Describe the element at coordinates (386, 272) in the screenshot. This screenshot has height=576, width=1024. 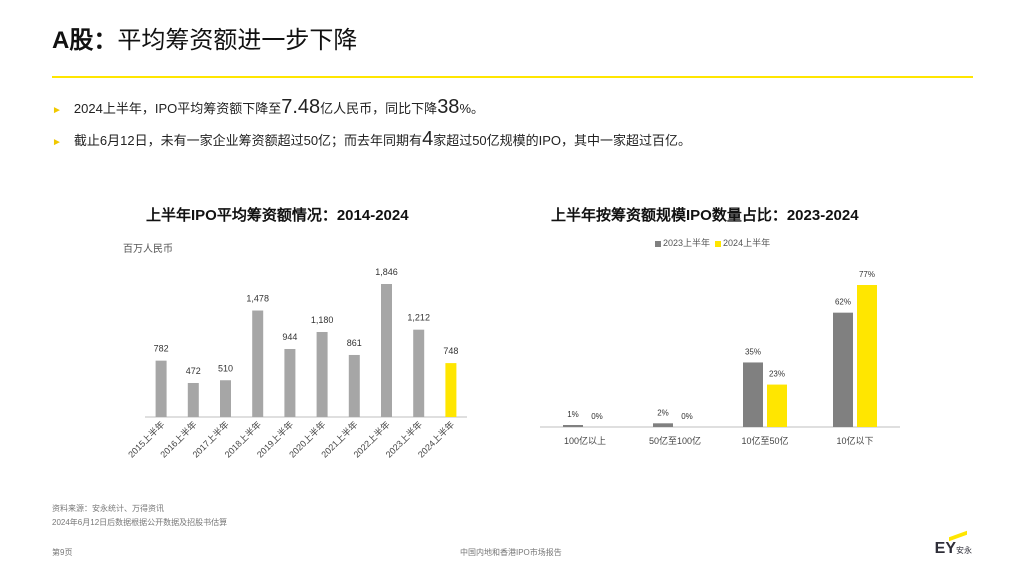
I see `chart1-data-label: 1,846` at that location.